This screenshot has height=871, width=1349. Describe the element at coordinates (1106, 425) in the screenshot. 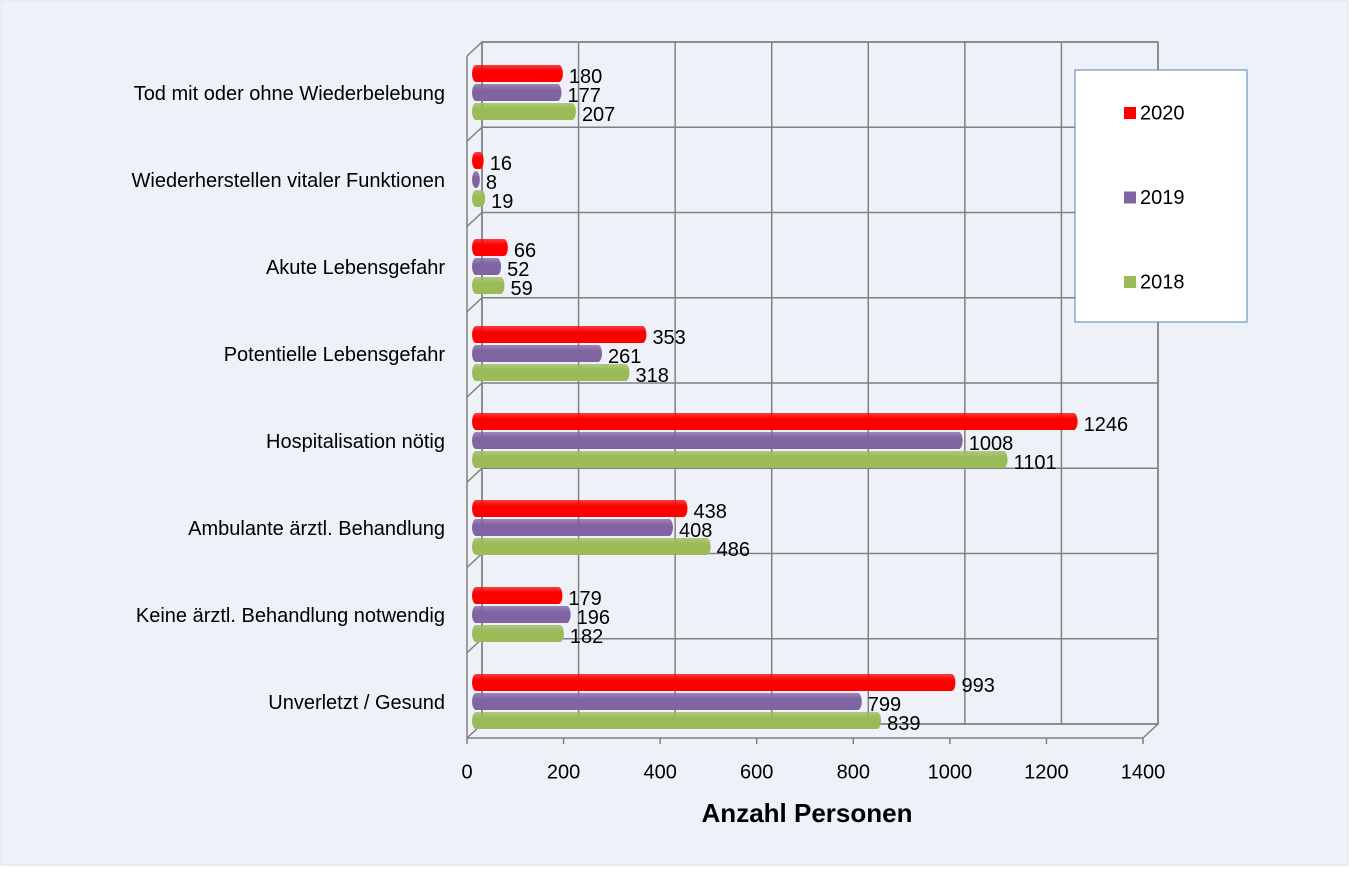

I see `data-label: 1246` at that location.